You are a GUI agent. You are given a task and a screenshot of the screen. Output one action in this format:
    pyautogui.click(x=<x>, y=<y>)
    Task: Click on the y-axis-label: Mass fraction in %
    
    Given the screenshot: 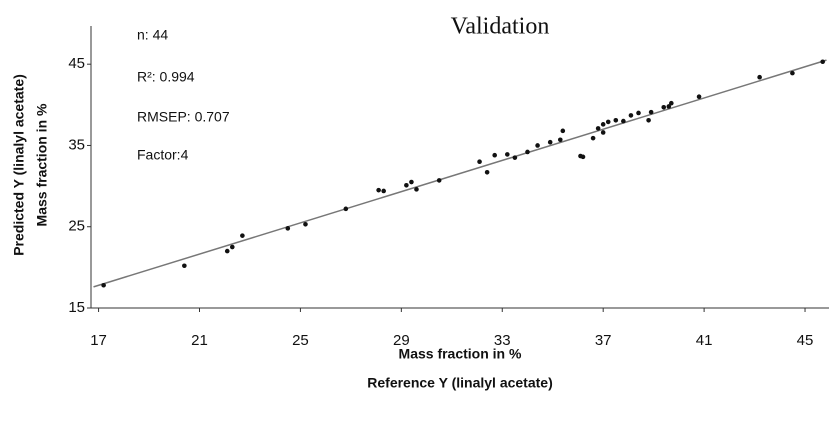 What is the action you would take?
    pyautogui.click(x=42, y=164)
    